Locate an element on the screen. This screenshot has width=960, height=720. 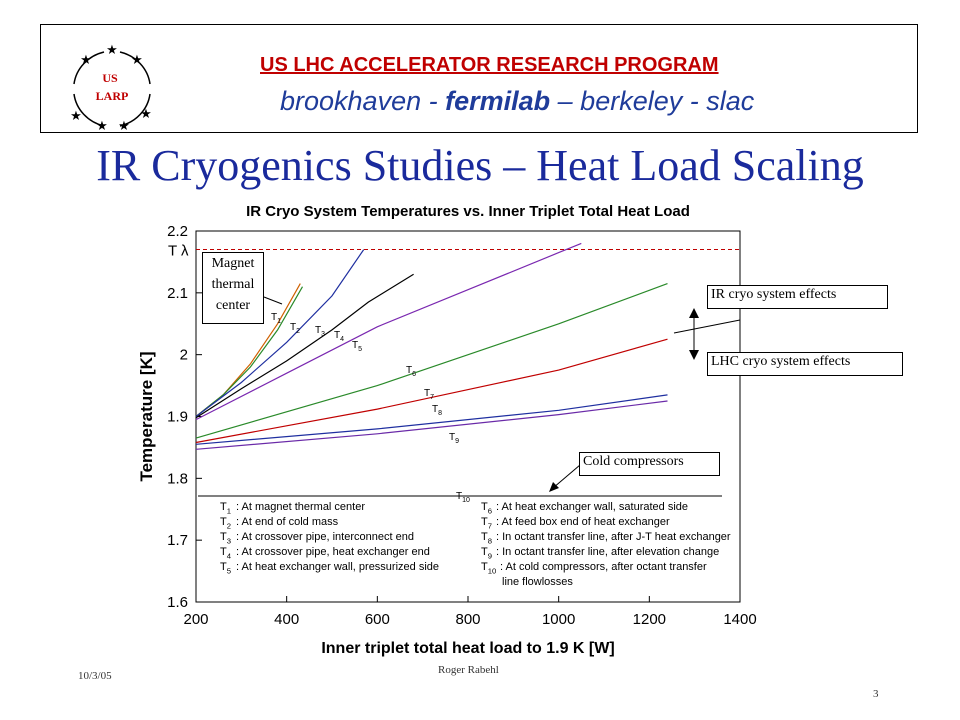
x-tick-label: 800 is located at coordinates (467, 619).